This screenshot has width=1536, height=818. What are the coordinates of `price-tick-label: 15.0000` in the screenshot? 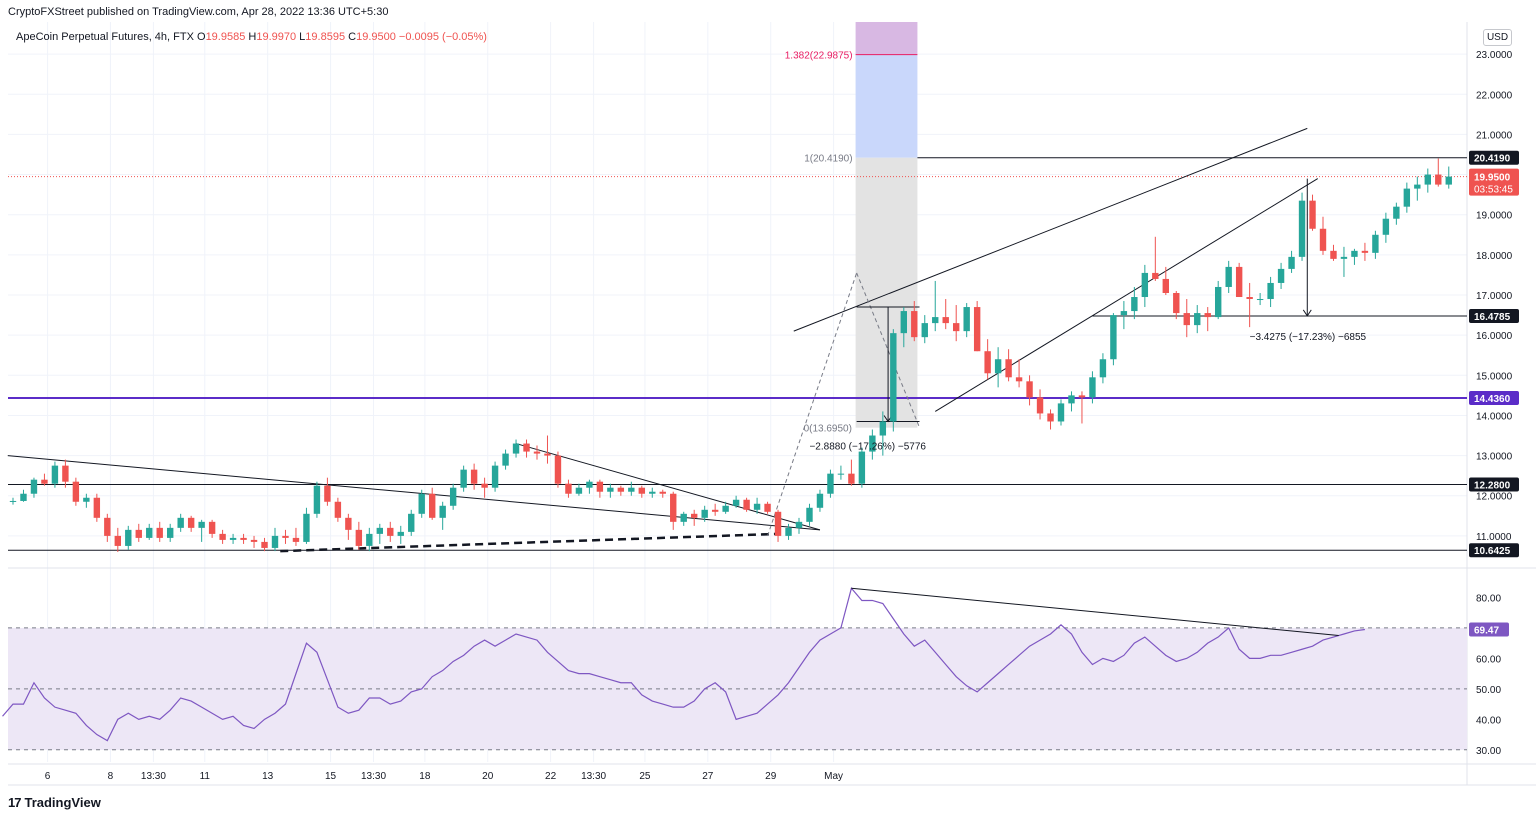 It's located at (1494, 376).